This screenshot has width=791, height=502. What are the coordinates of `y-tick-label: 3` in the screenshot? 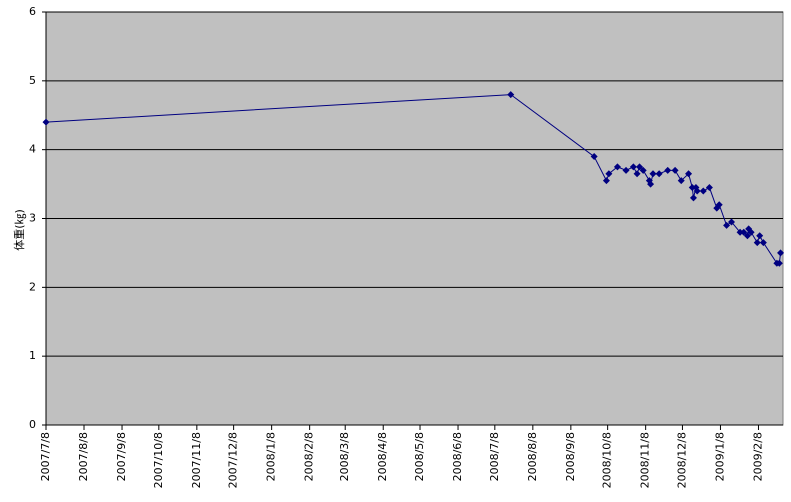 It's located at (32, 218).